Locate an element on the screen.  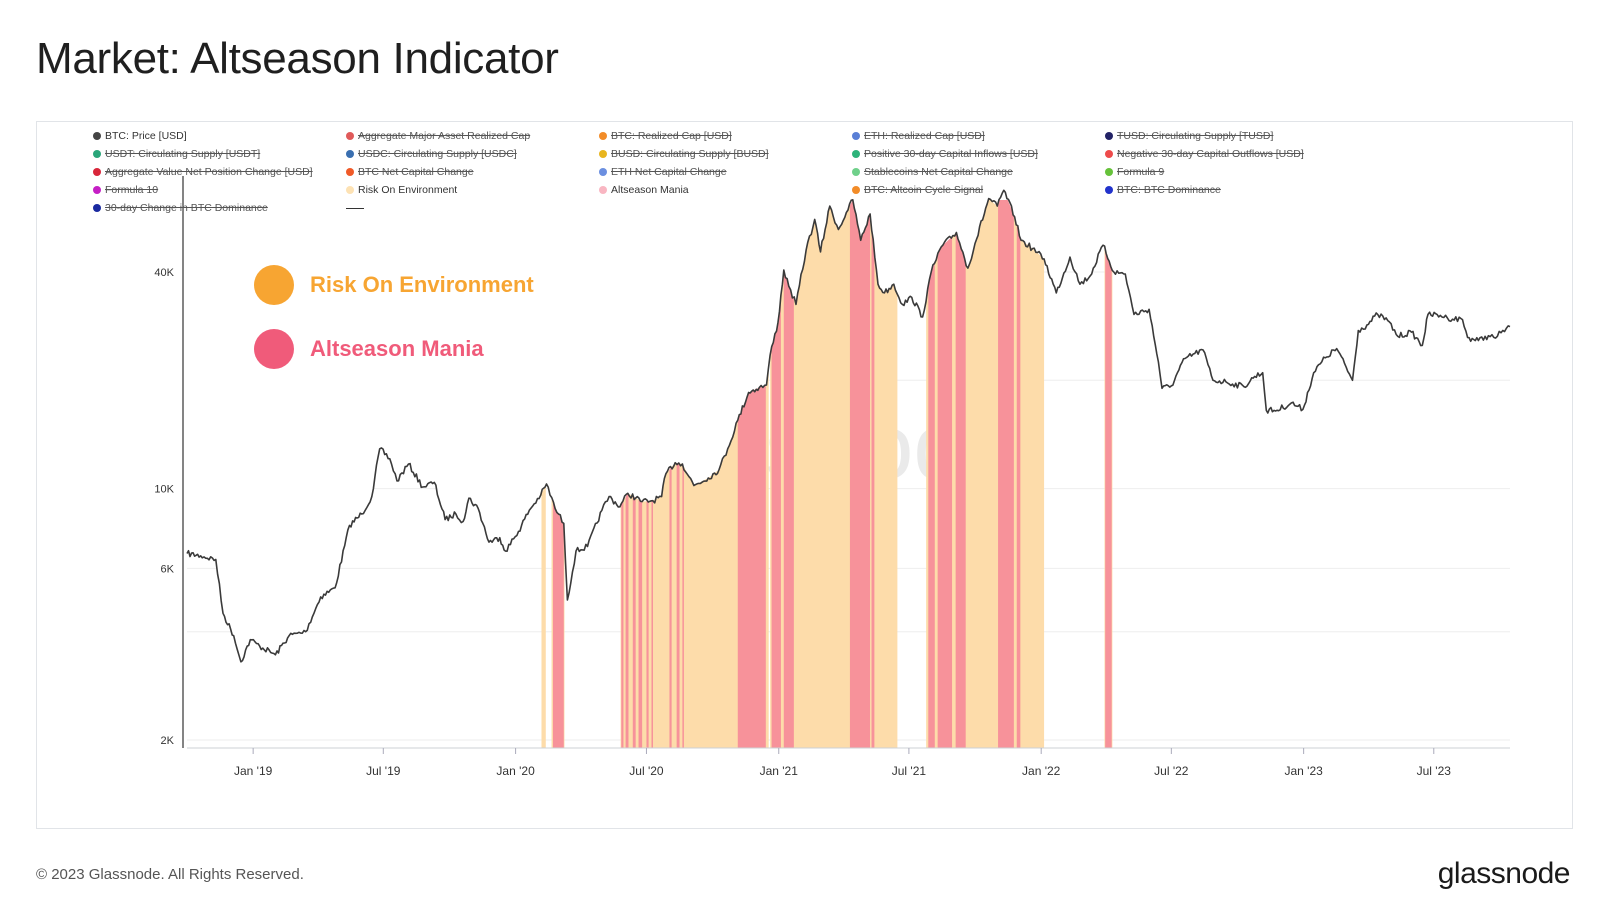
legend-label: Risk On Environment is located at coordinates (408, 190).